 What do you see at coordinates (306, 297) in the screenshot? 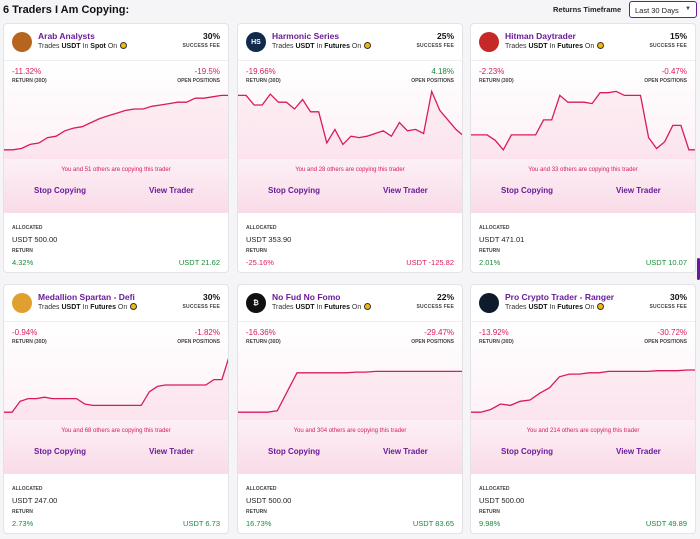
I see `trader-name-link: No Fud No Fomo` at bounding box center [306, 297].